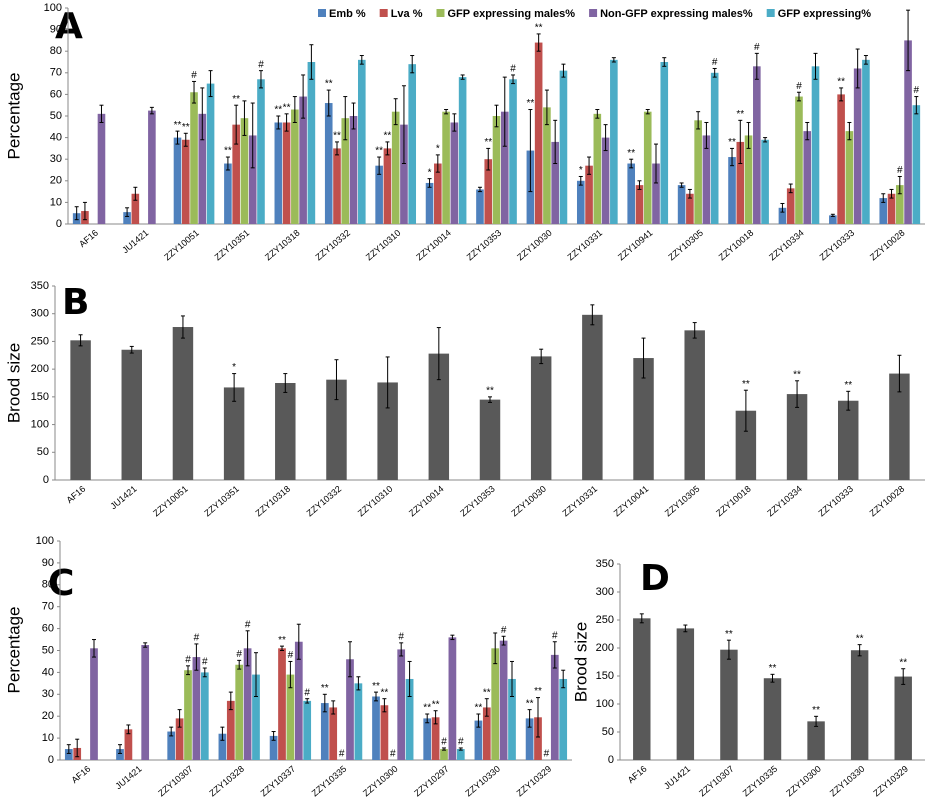  Describe the element at coordinates (123, 498) in the screenshot. I see `x-tick-label: JU1421` at that location.